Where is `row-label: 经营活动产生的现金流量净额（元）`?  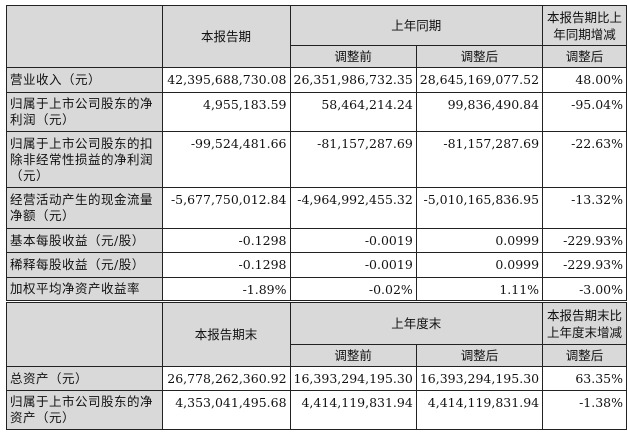 row-label: 经营活动产生的现金流量净额（元） is located at coordinates (84, 208).